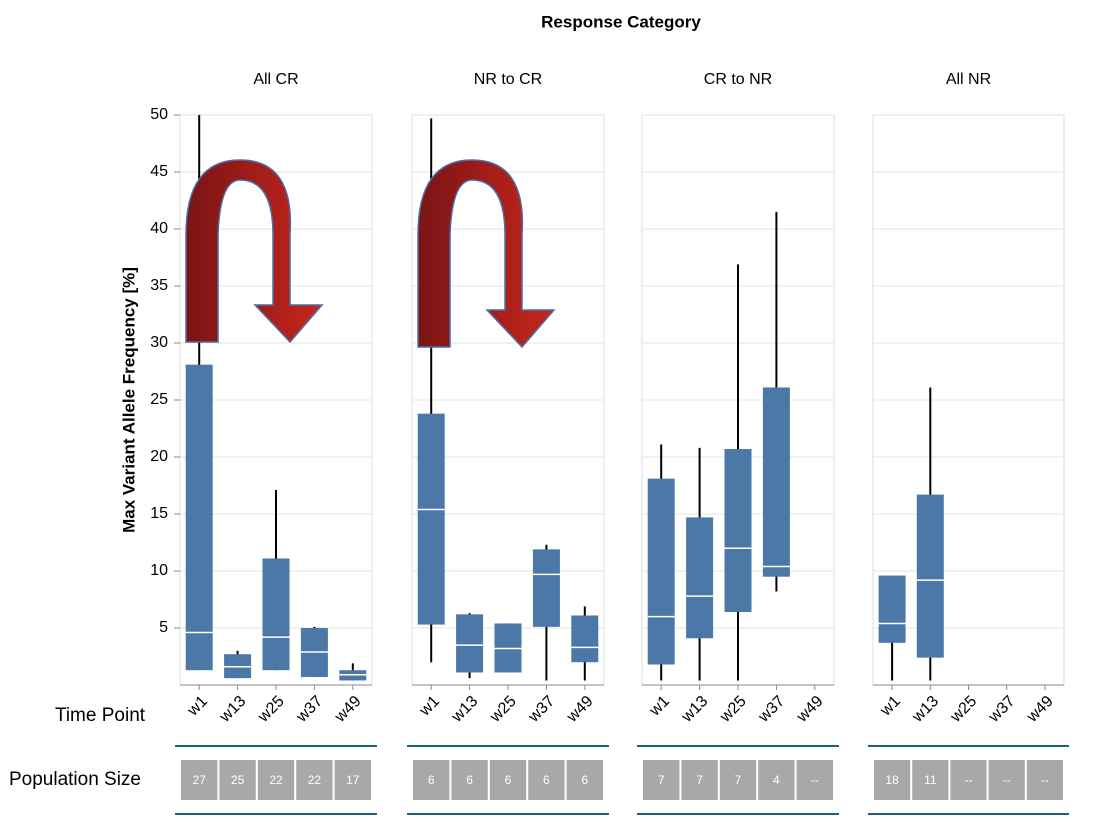 This screenshot has height=823, width=1104. Describe the element at coordinates (370, 254) in the screenshot. I see `annotation-arrows` at that location.